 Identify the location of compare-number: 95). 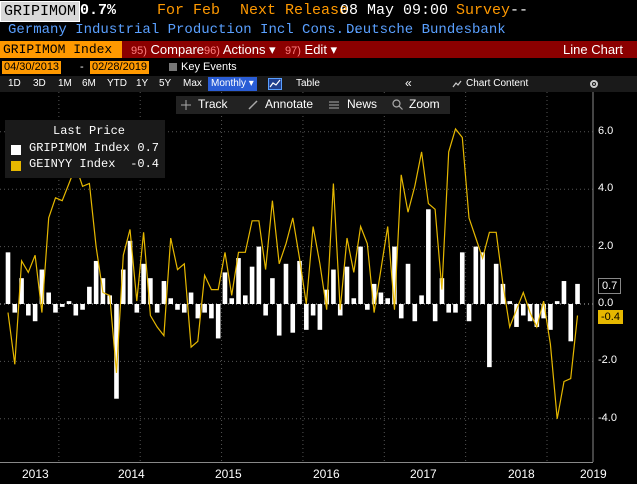
(139, 51).